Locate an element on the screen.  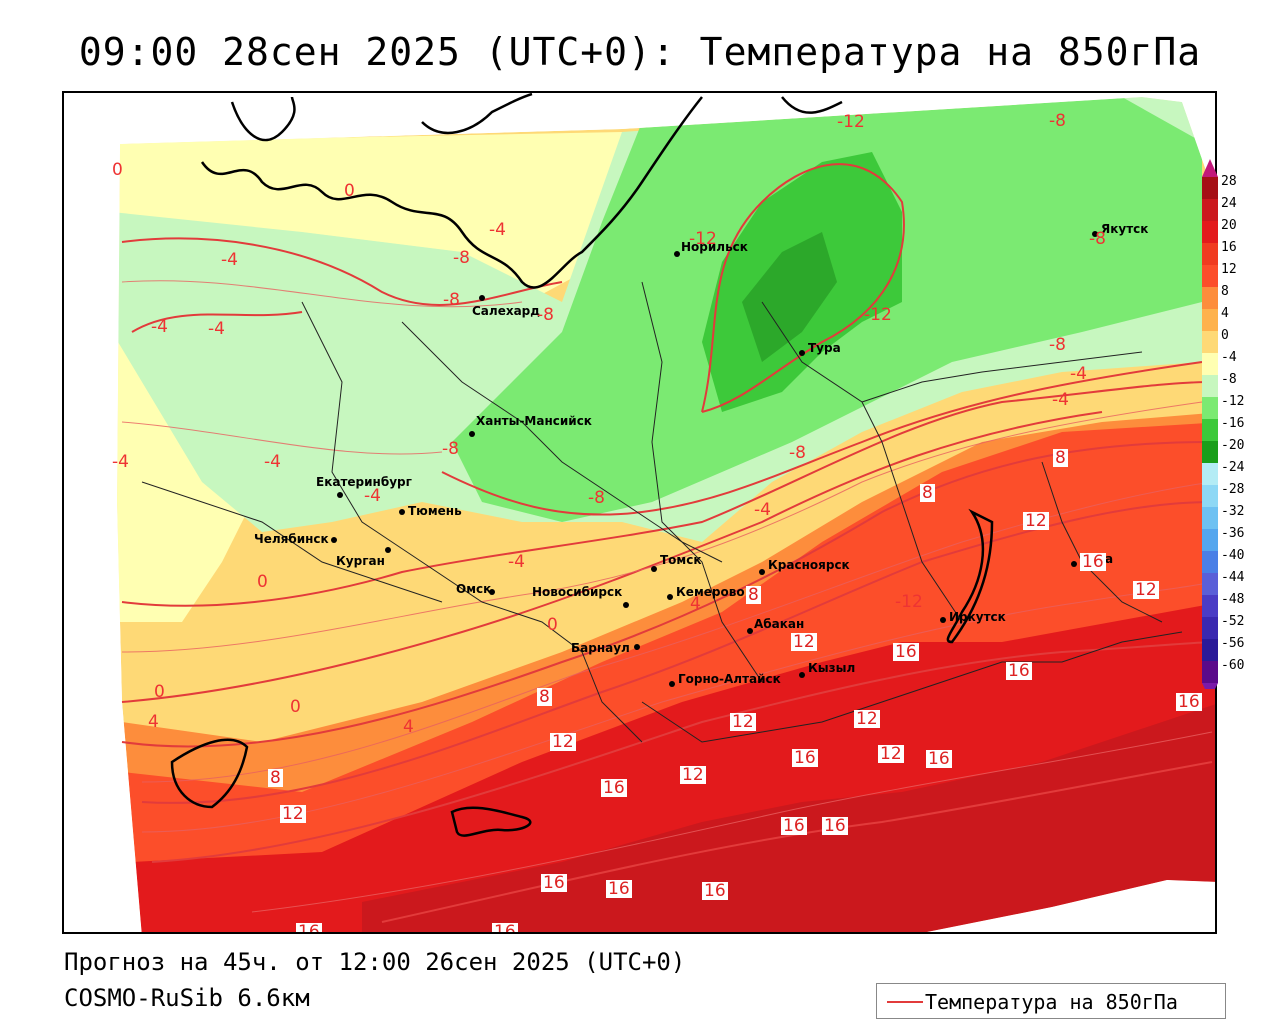
colorbar-tick-label: -12 is located at coordinates (1233, 401).